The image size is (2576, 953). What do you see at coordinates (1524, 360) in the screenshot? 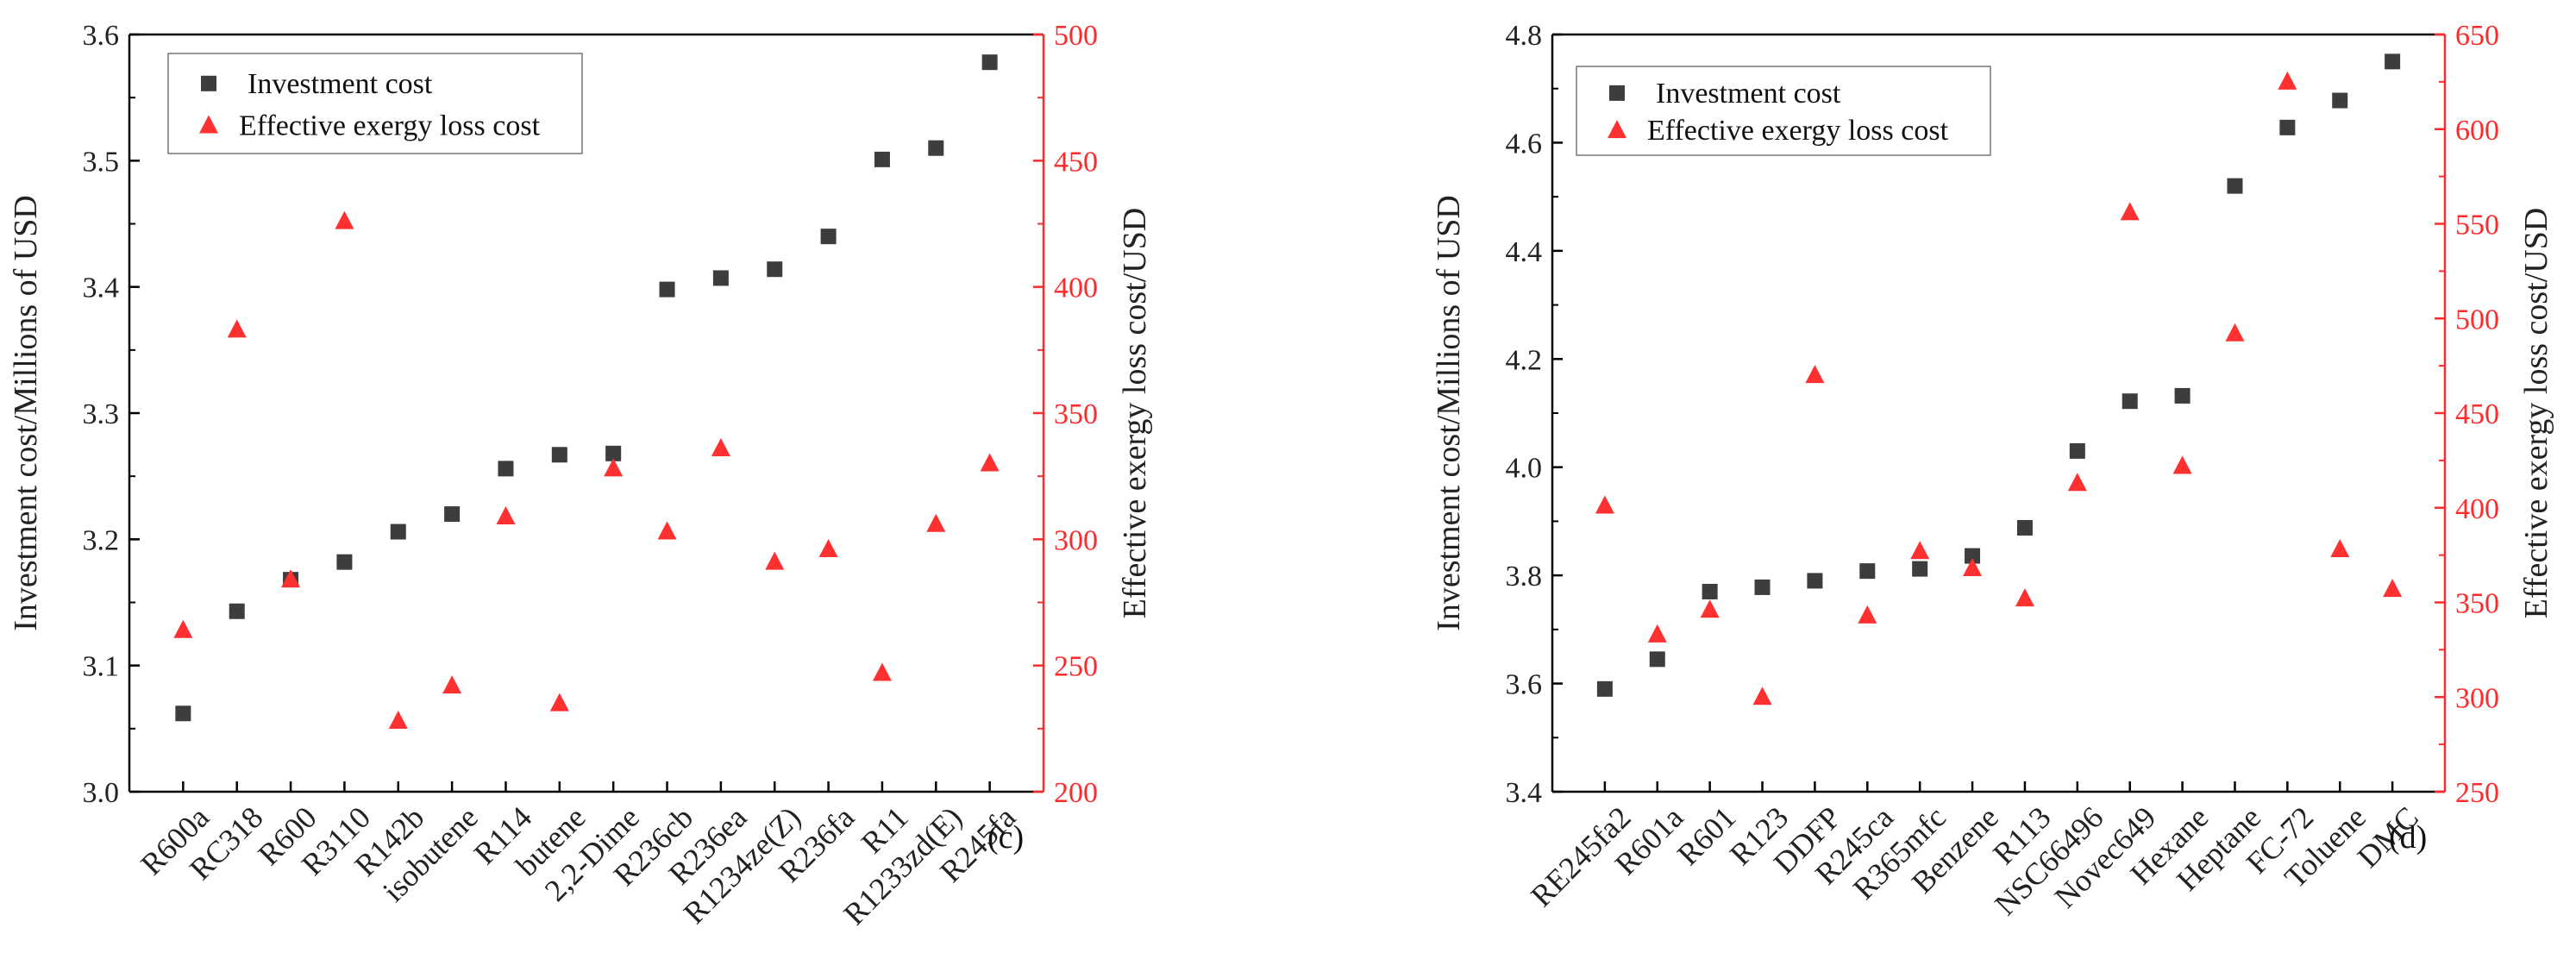
I see `left-y-tick-label: 4.2` at bounding box center [1524, 360].